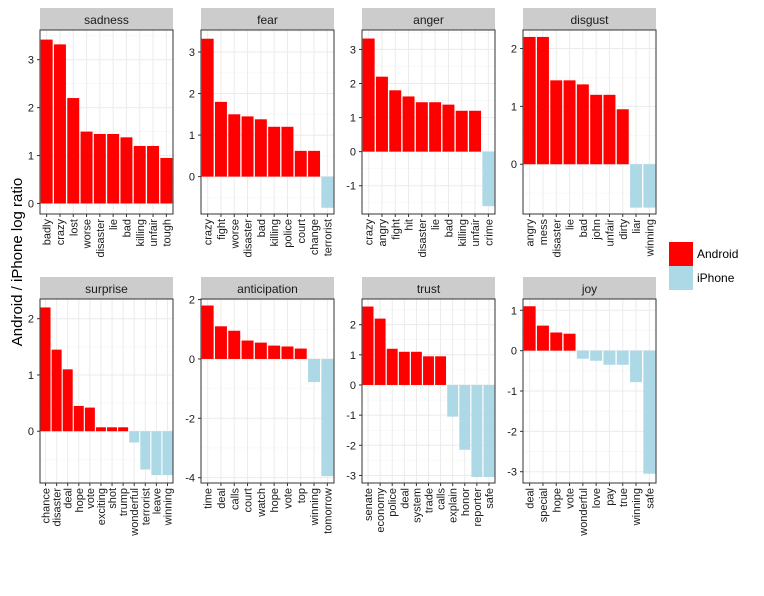 This screenshot has height=596, width=764. What do you see at coordinates (681, 278) in the screenshot?
I see `legend-key-iphone` at bounding box center [681, 278].